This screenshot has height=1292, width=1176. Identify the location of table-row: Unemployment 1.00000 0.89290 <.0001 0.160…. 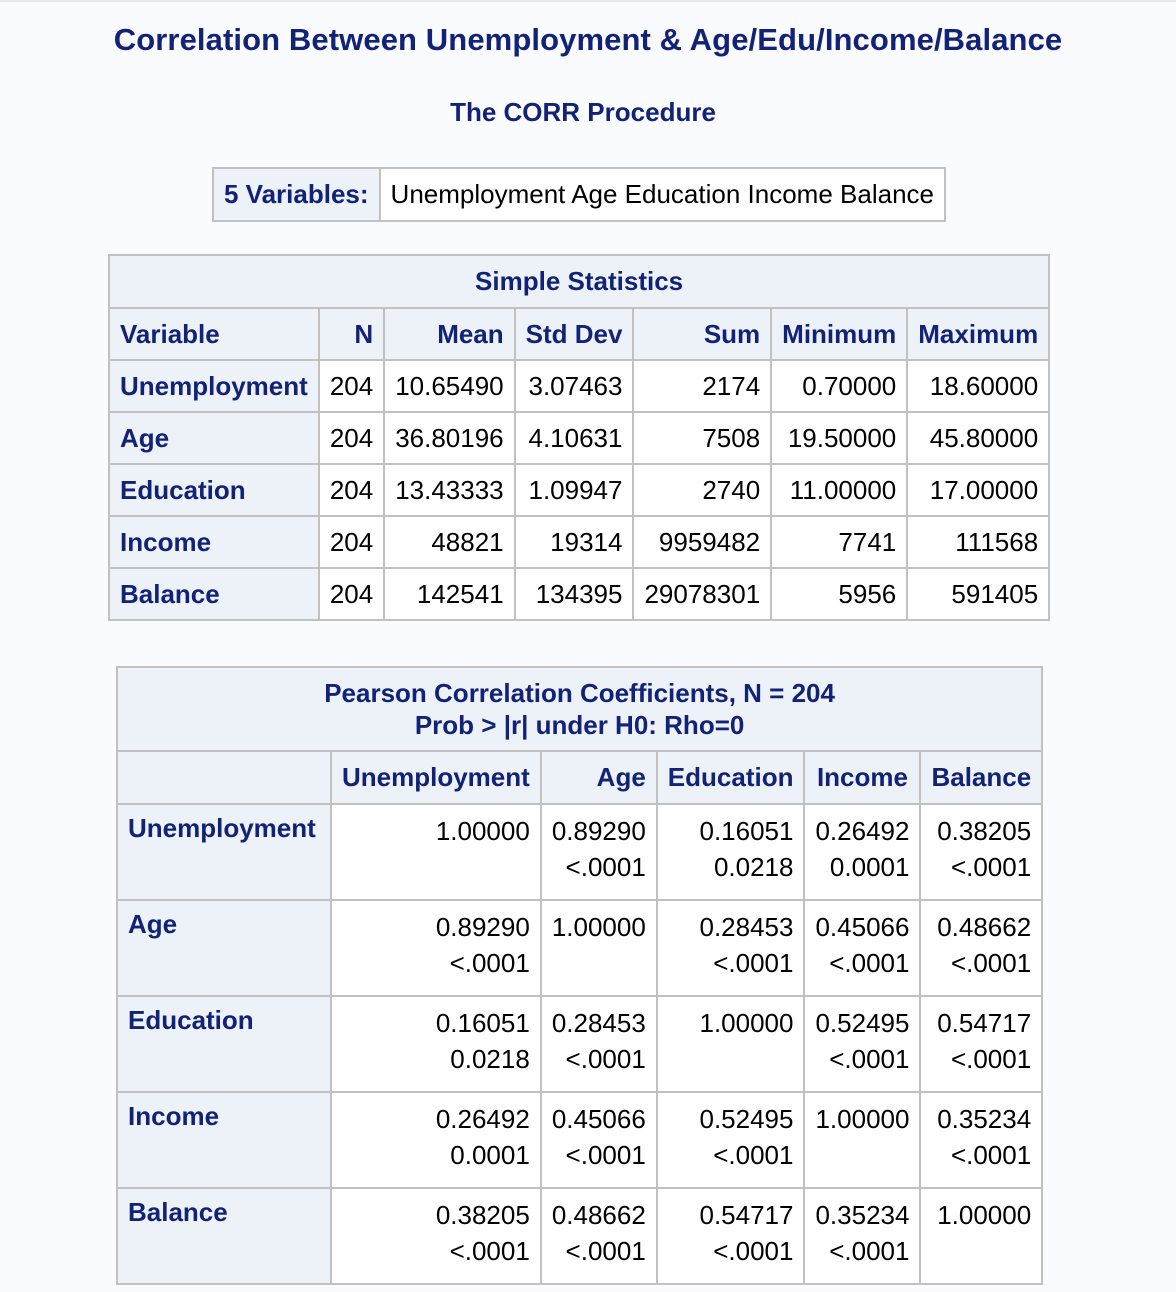
(580, 852).